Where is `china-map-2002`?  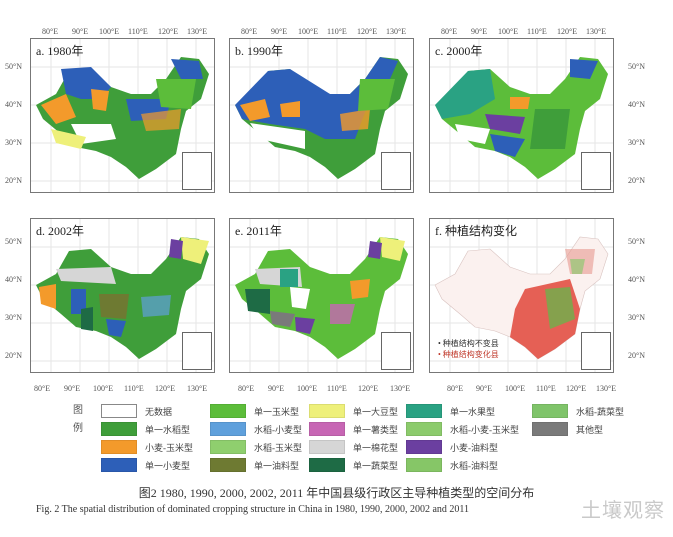
china-map-2002 is located at coordinates (122, 298).